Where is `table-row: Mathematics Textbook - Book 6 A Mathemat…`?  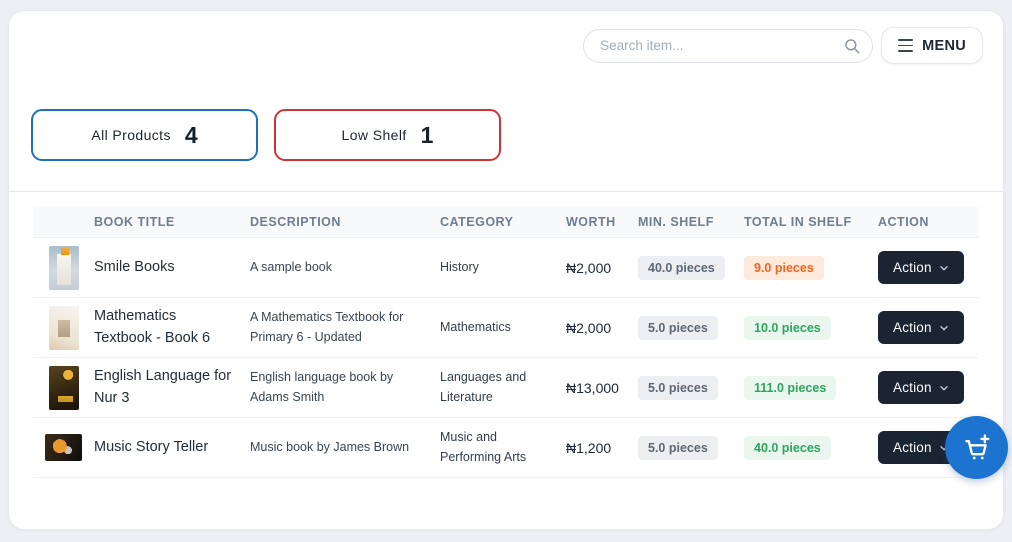 table-row: Mathematics Textbook - Book 6 A Mathemat… is located at coordinates (506, 328).